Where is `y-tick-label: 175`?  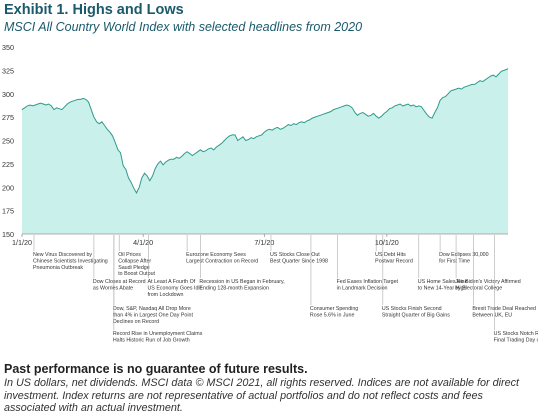
y-tick-label: 175 is located at coordinates (8, 211).